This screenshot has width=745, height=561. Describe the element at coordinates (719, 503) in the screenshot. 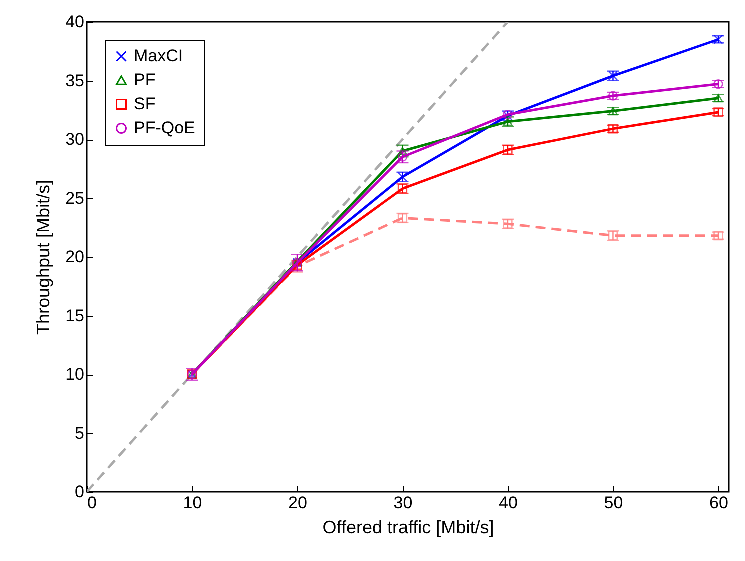

I see `x-tick-label: 60` at that location.